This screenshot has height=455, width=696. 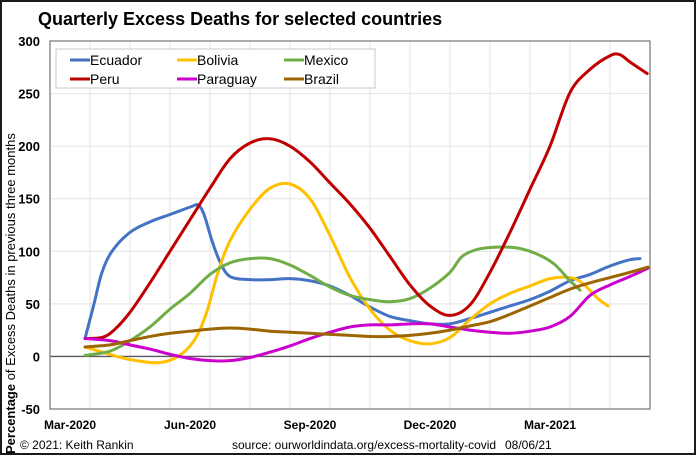 I want to click on legend-item-paraguay: Paraguay, so click(x=217, y=79).